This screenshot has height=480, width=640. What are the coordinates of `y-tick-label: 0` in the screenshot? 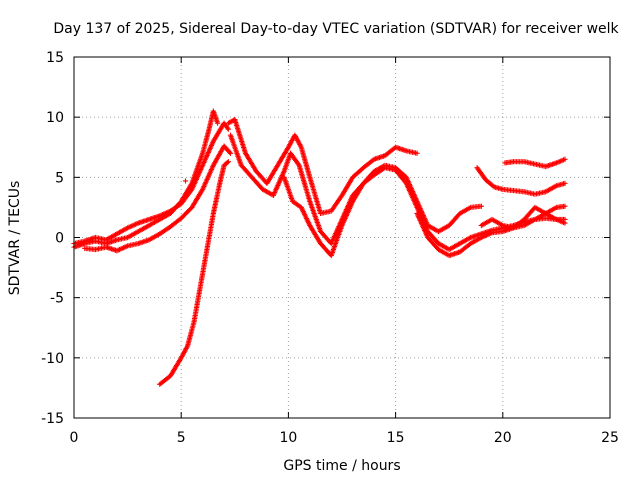 It's located at (59, 239).